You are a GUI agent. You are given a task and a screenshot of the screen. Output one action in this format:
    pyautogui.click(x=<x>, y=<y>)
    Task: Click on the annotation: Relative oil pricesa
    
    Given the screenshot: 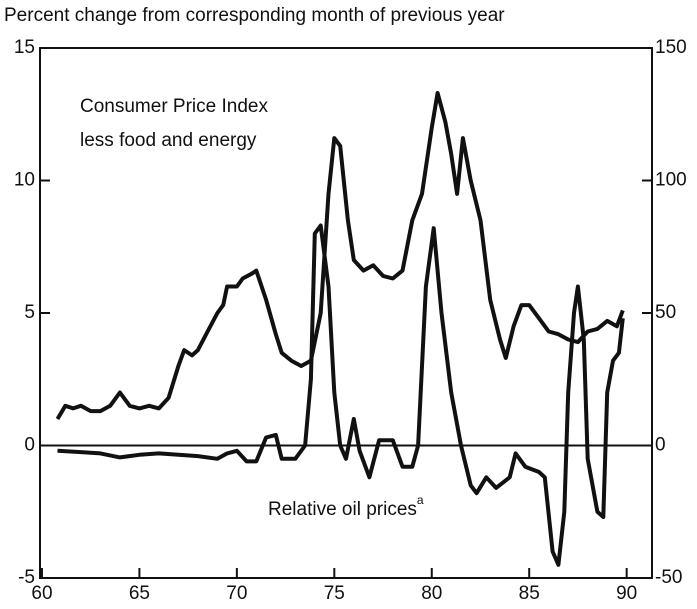 What is the action you would take?
    pyautogui.click(x=346, y=506)
    